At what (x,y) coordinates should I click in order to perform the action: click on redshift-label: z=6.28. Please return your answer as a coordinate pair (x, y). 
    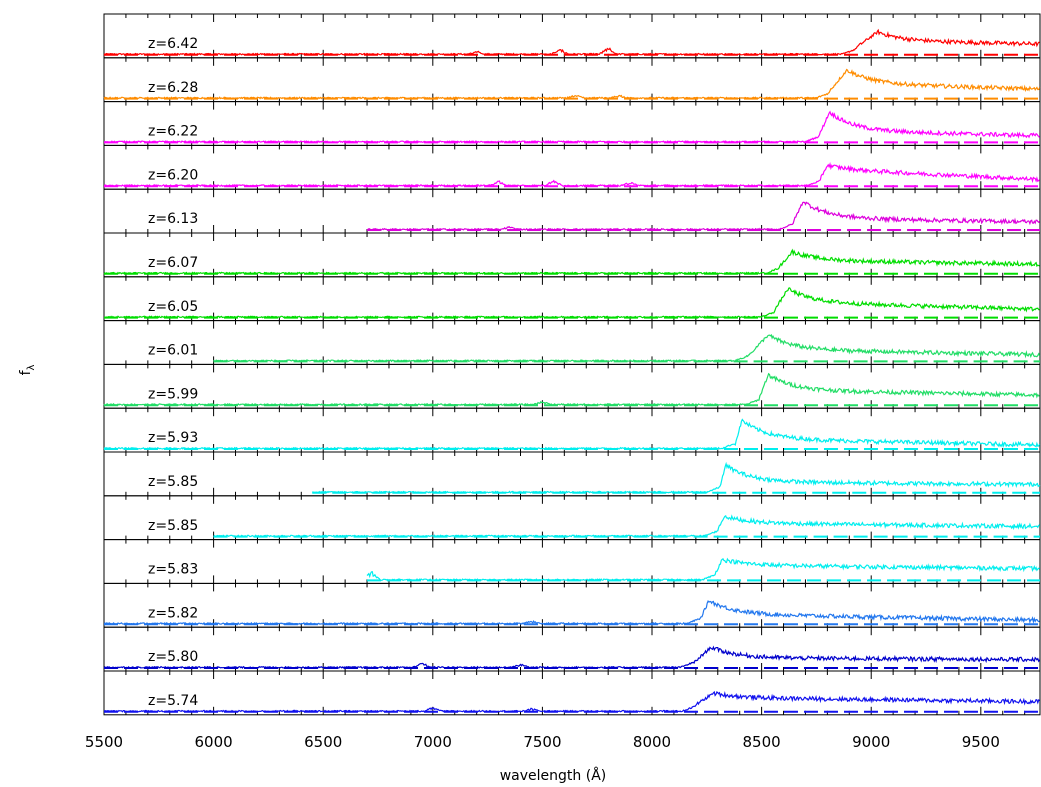
    Looking at the image, I should click on (173, 88).